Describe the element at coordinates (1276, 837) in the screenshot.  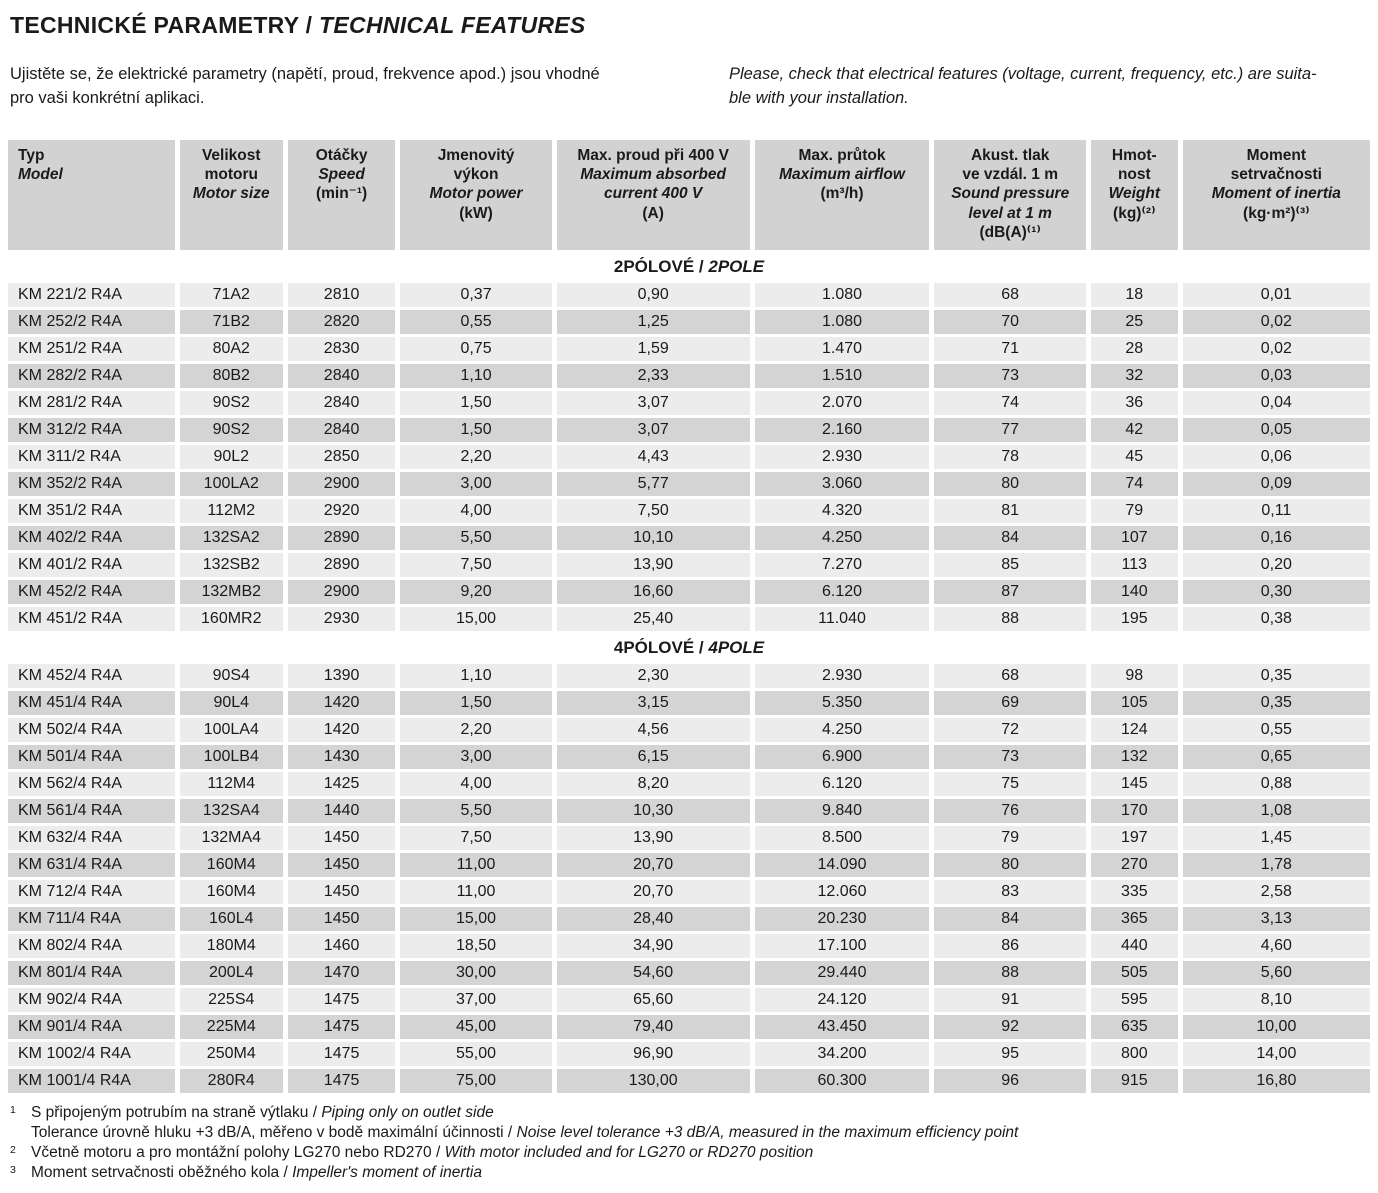
I see `value-cell: 1,45` at that location.